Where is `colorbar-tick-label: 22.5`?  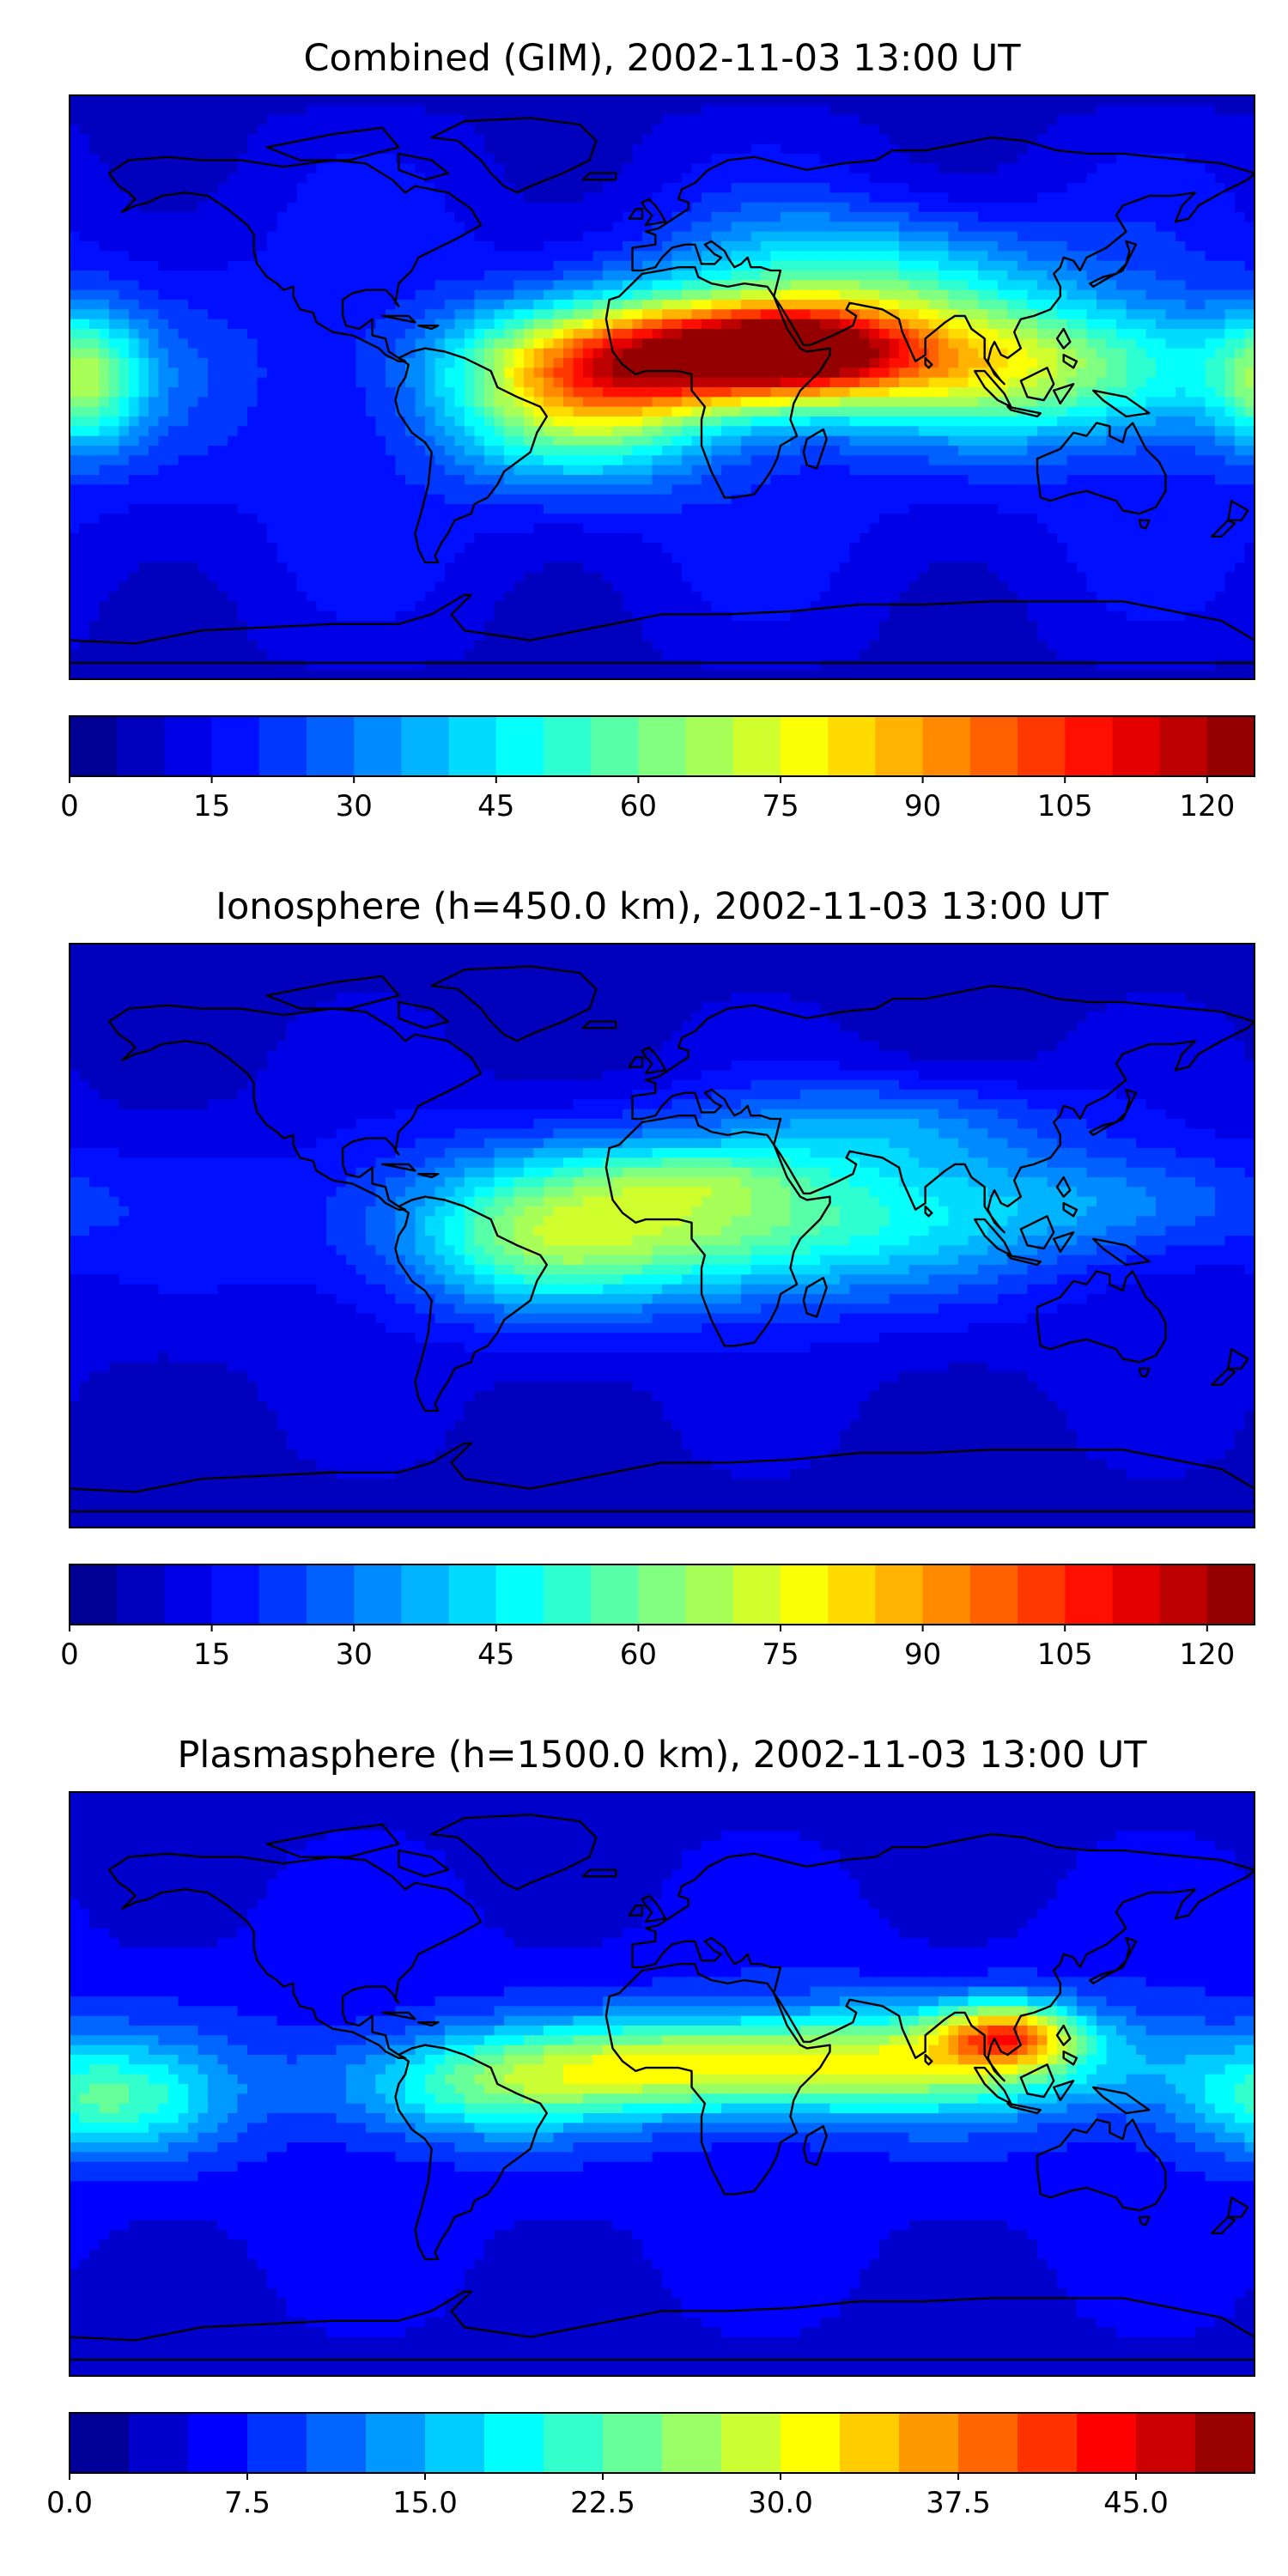
colorbar-tick-label: 22.5 is located at coordinates (602, 2503).